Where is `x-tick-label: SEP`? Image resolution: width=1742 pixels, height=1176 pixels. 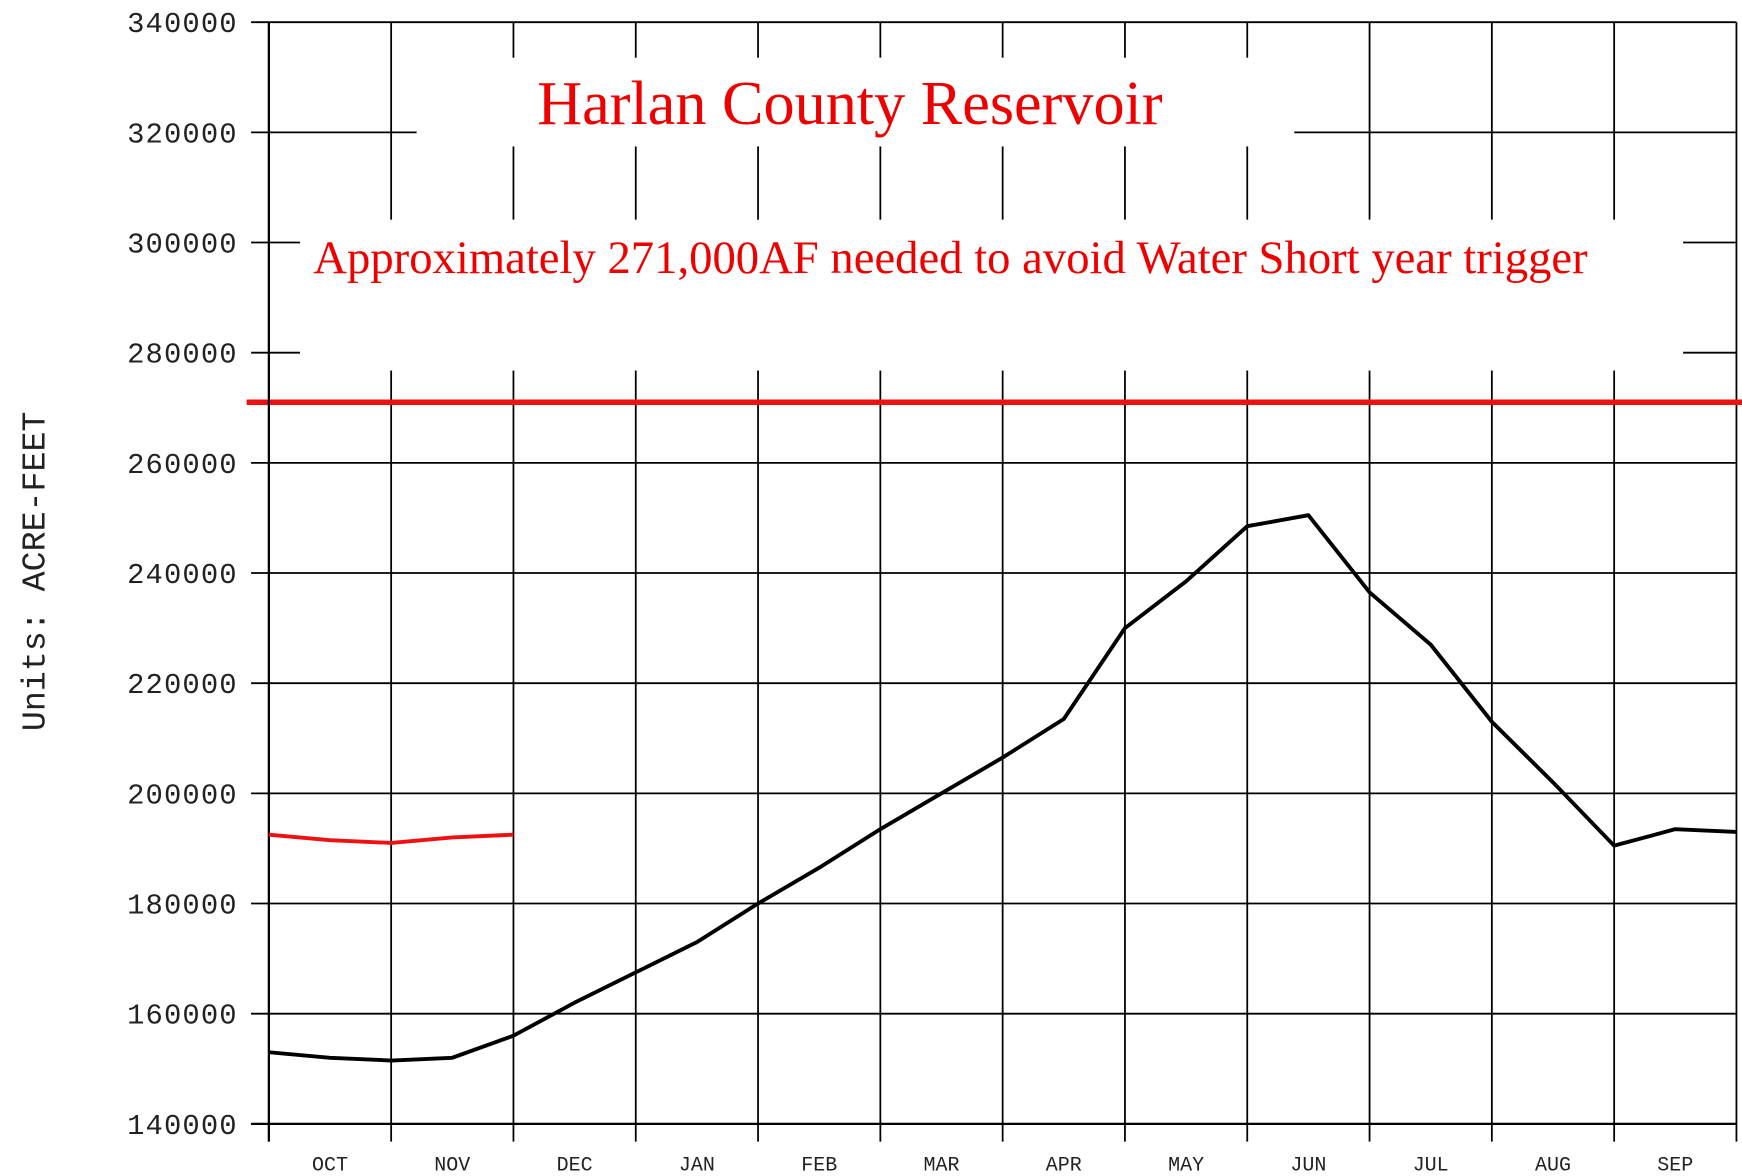
x-tick-label: SEP is located at coordinates (1675, 1164).